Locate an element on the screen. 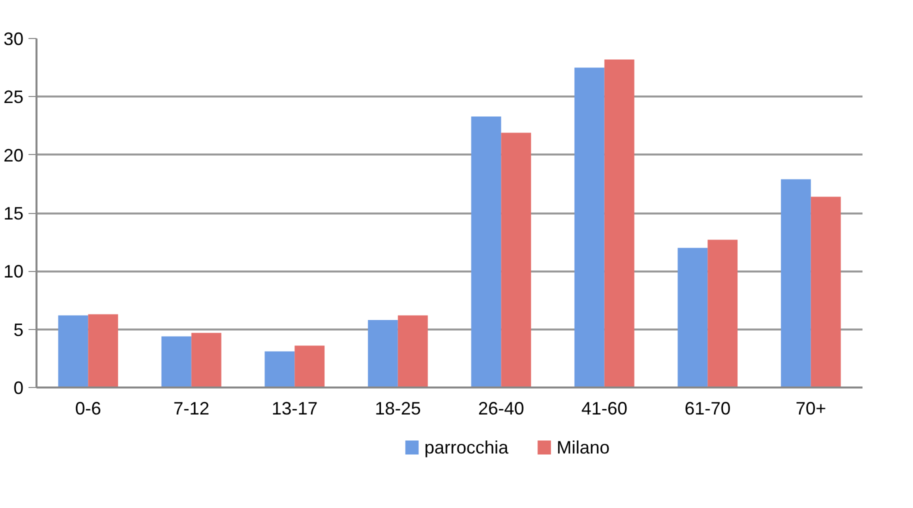  x-tick-label: 61-70 is located at coordinates (707, 408).